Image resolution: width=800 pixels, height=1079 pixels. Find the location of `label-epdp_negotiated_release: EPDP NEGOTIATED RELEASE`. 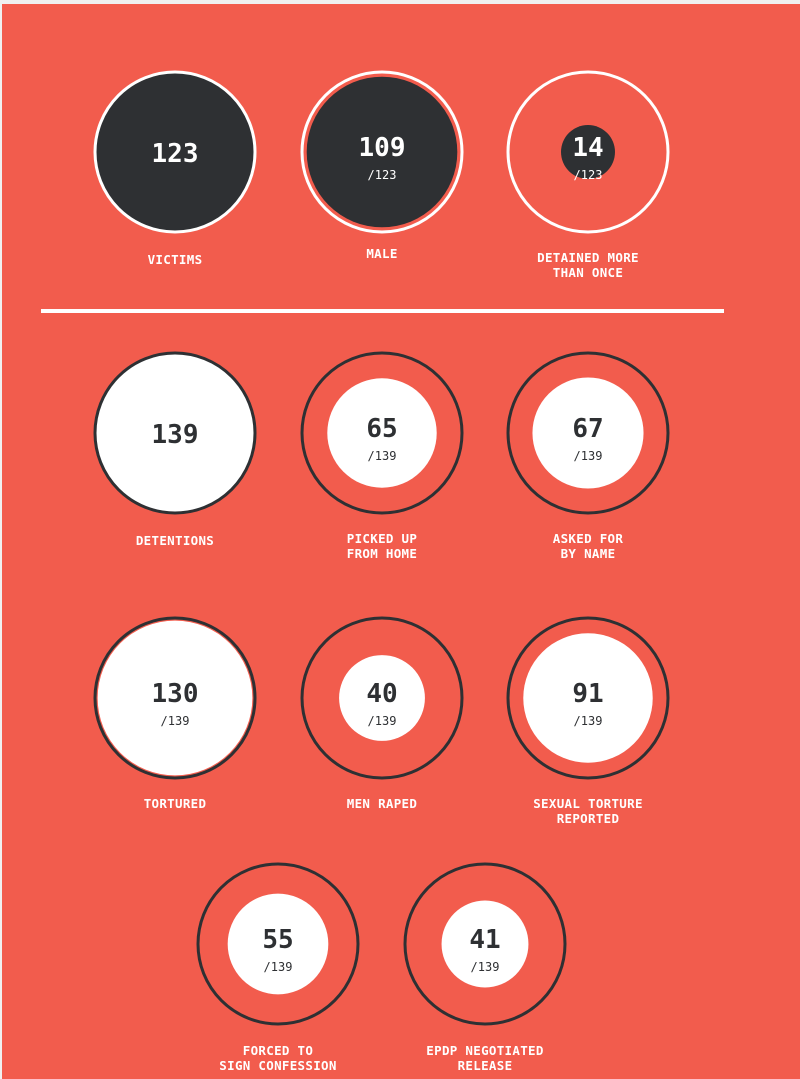

label-epdp_negotiated_release: EPDP NEGOTIATED RELEASE is located at coordinates (485, 1058).